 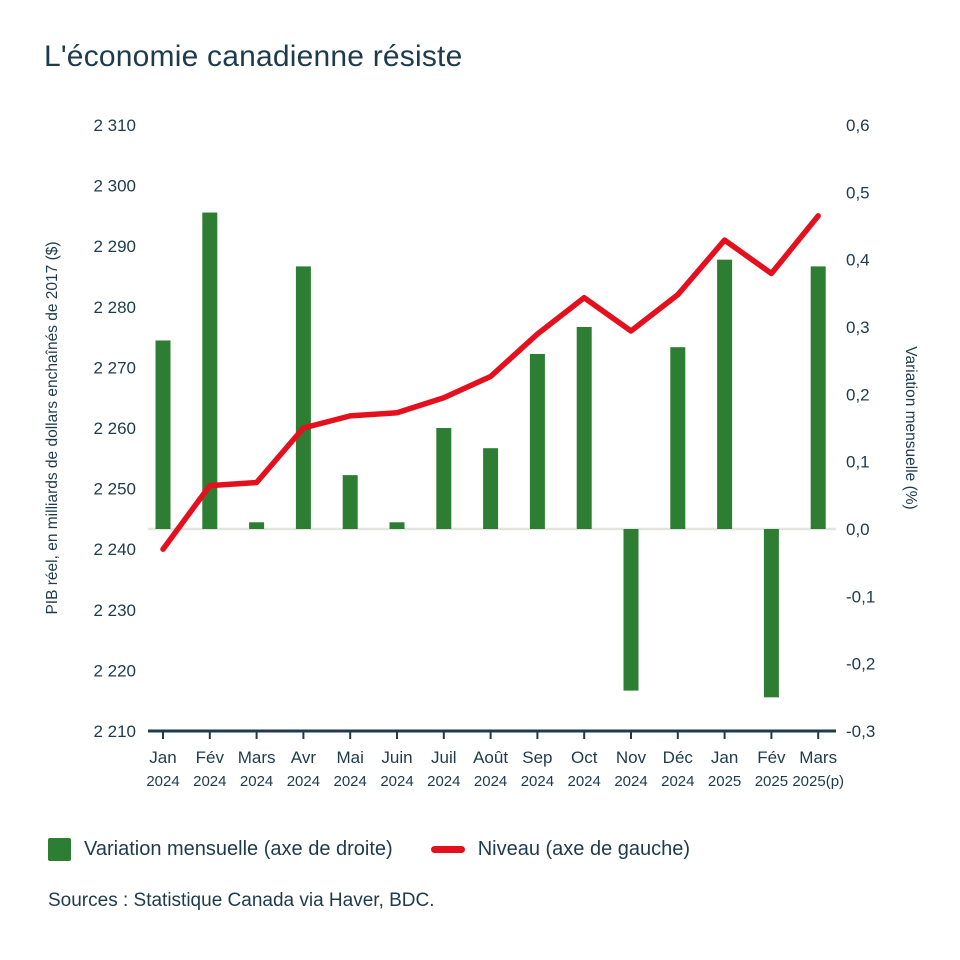 I want to click on bar-Juin-2024, so click(x=397, y=525).